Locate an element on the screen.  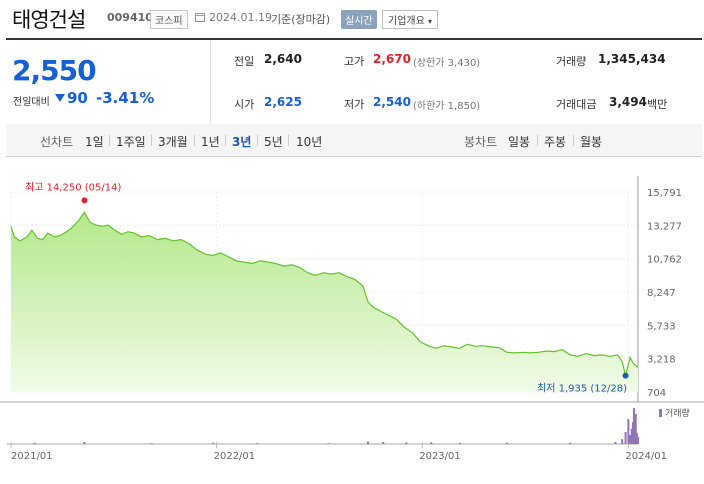
down-triangle-icon is located at coordinates (60, 98).